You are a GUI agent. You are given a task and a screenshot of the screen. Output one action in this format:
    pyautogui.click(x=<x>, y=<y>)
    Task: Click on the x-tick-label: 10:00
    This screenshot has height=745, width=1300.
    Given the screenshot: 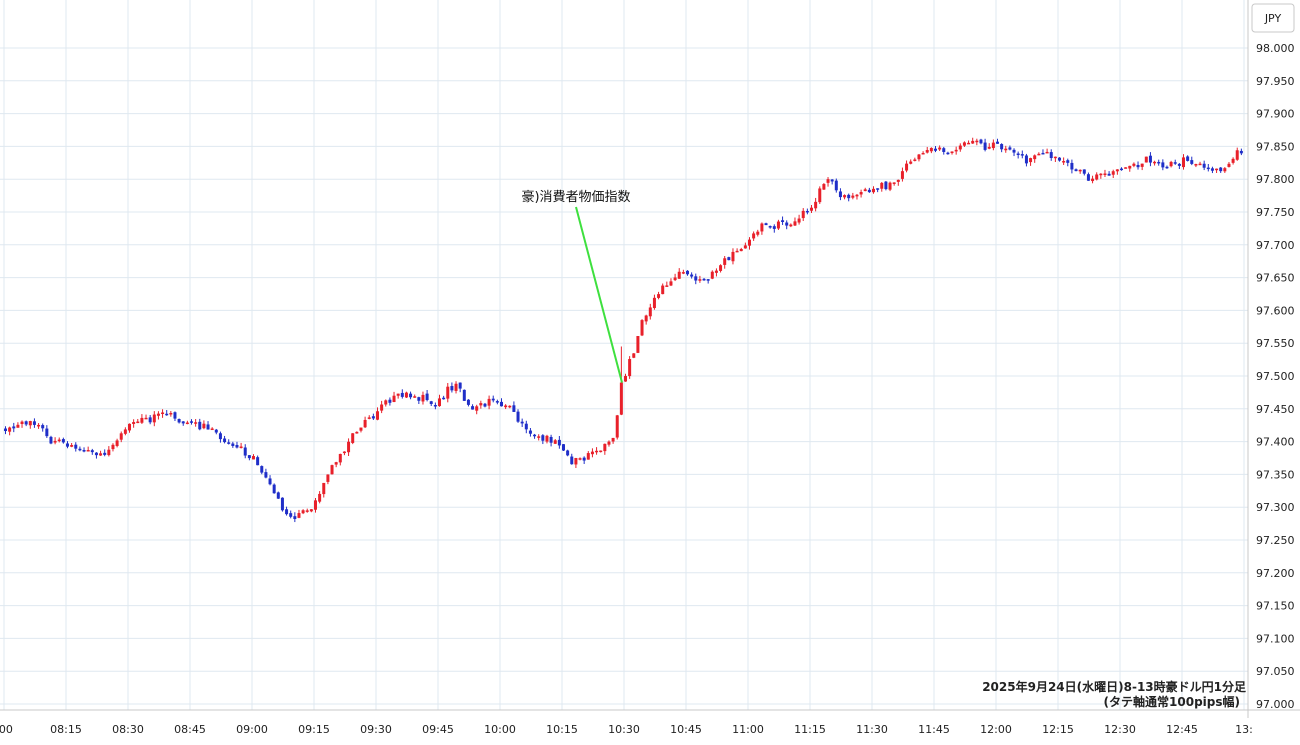 What is the action you would take?
    pyautogui.click(x=500, y=729)
    